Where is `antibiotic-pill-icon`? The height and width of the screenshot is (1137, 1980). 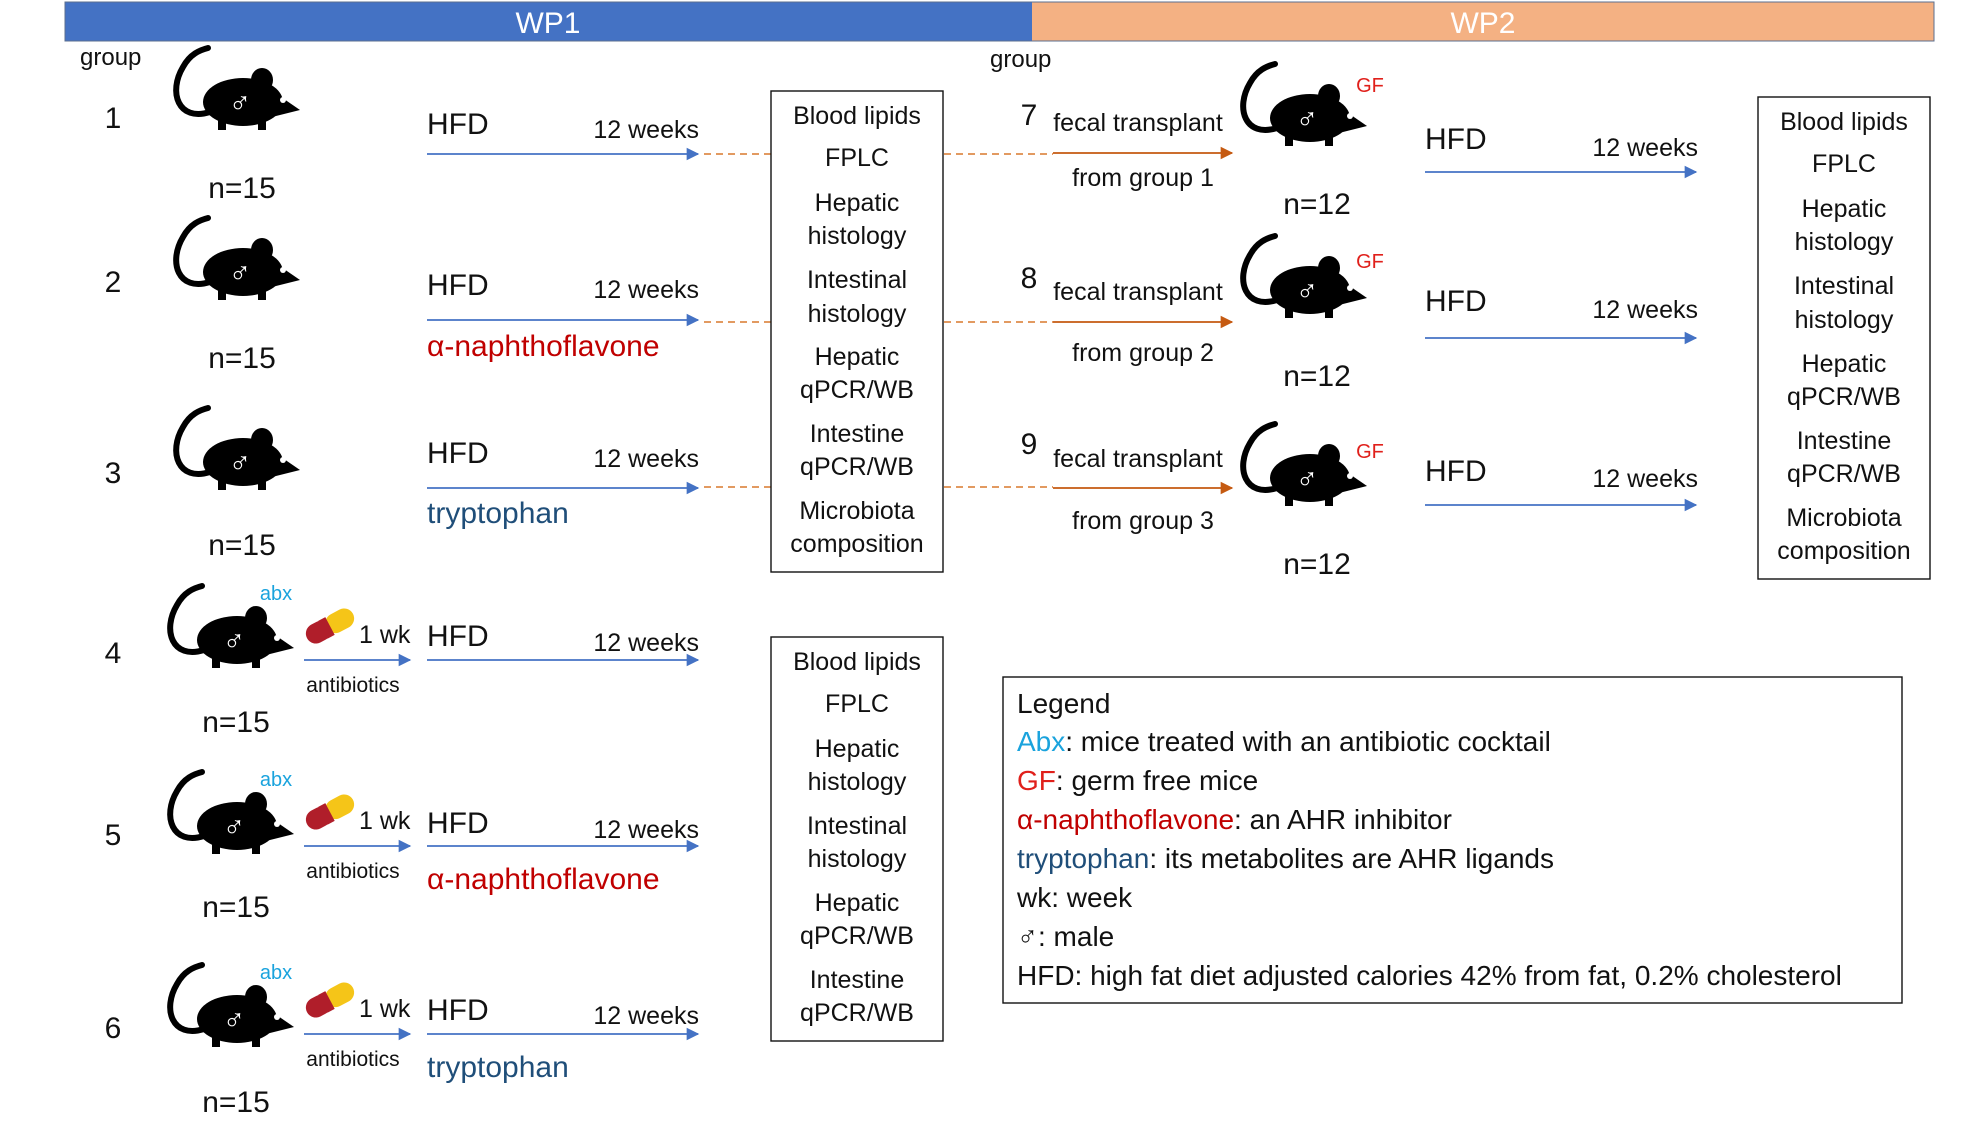 antibiotic-pill-icon is located at coordinates (330, 812).